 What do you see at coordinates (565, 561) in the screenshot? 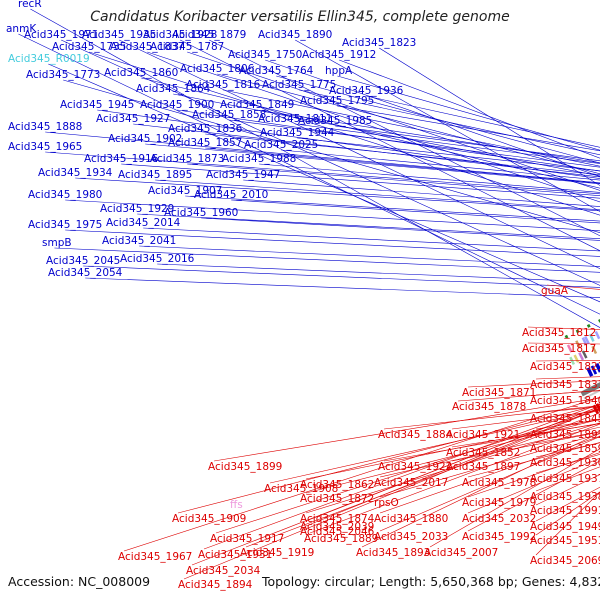
I see `gene-label-reverse: Acid345_2069` at bounding box center [565, 561].